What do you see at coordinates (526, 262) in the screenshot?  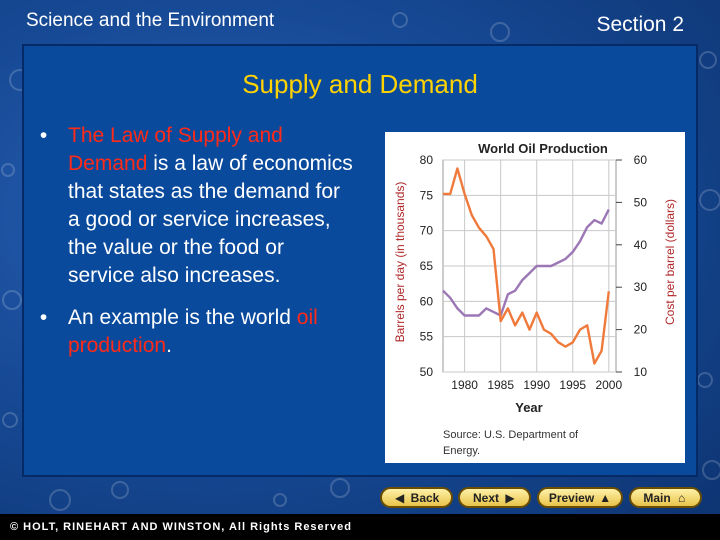 I see `production-series-line` at bounding box center [526, 262].